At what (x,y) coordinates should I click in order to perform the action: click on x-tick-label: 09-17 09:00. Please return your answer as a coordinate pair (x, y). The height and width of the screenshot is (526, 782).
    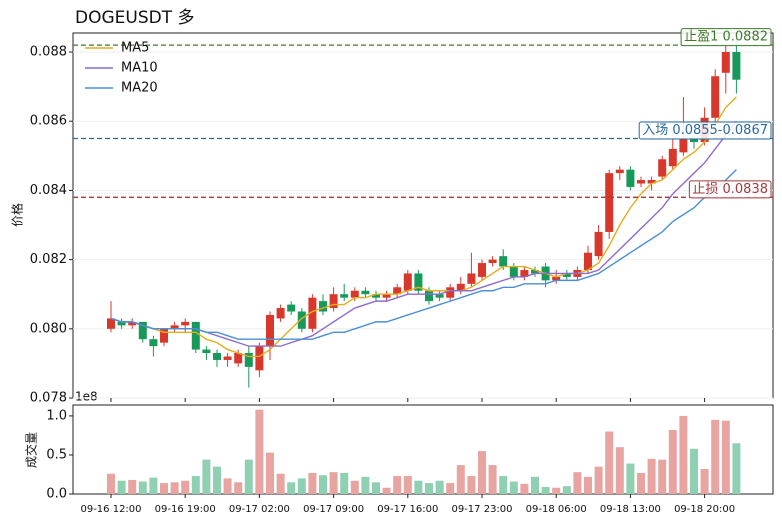
    Looking at the image, I should click on (333, 509).